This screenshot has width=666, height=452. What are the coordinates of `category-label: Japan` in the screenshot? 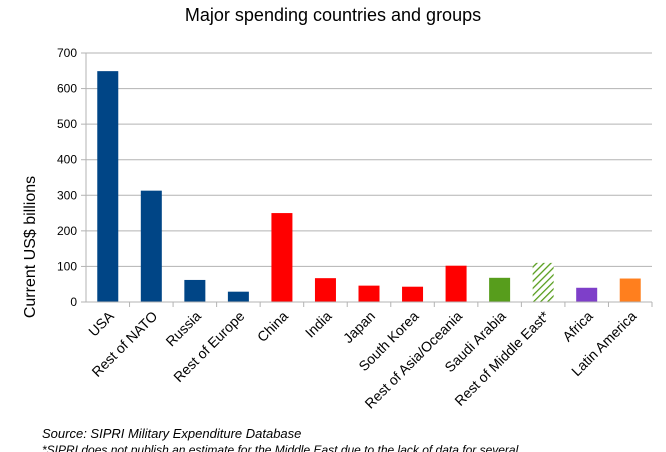 It's located at (359, 327).